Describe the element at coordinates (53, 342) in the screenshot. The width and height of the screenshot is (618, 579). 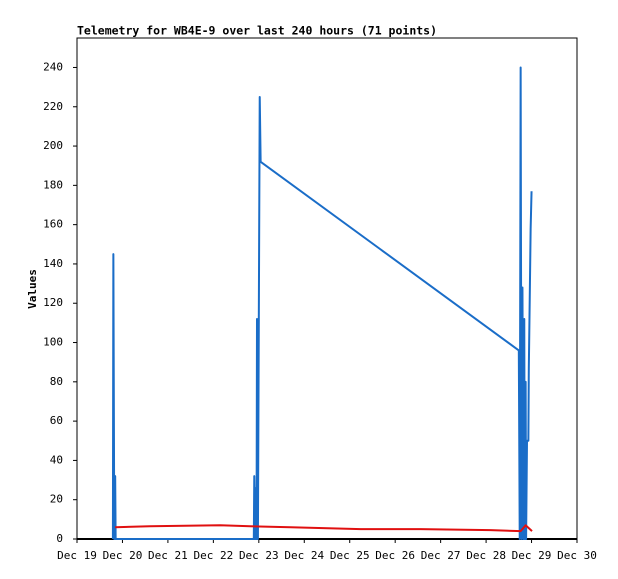
I see `y-tick-label: 100` at that location.